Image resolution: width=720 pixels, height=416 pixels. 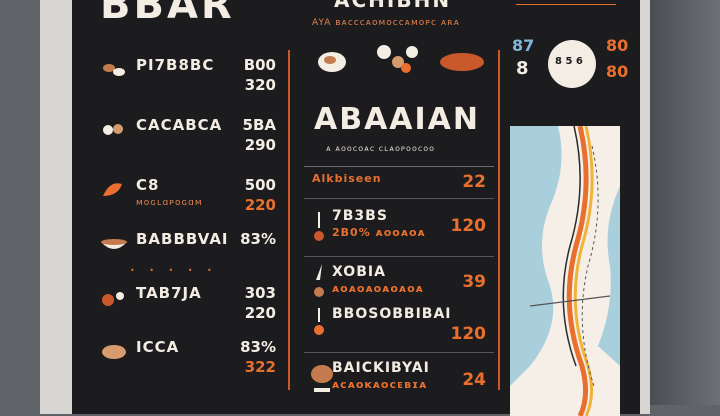 I want to click on list-item: Alkbiseen 22, so click(x=399, y=194).